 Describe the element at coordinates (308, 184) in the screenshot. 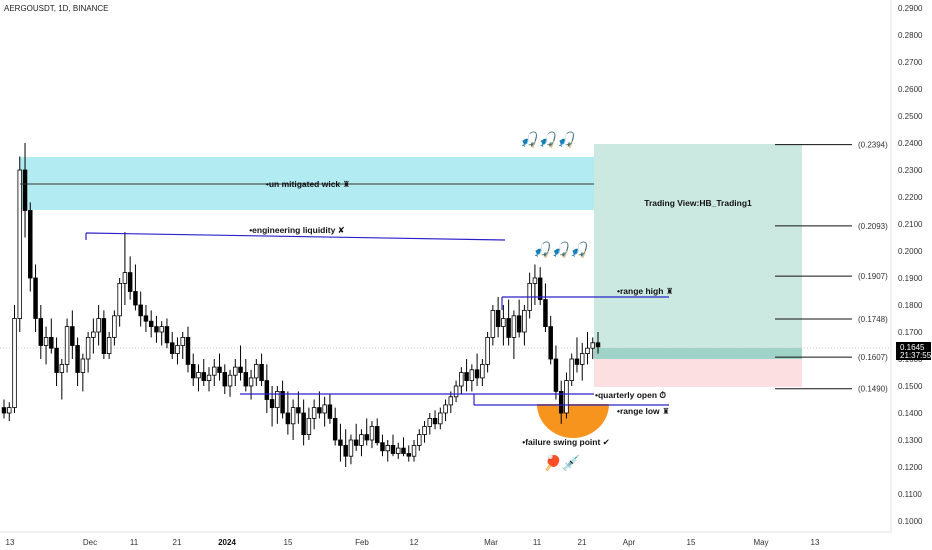

I see `unmitigated-wick-label: •un mitigated wick ♜` at that location.